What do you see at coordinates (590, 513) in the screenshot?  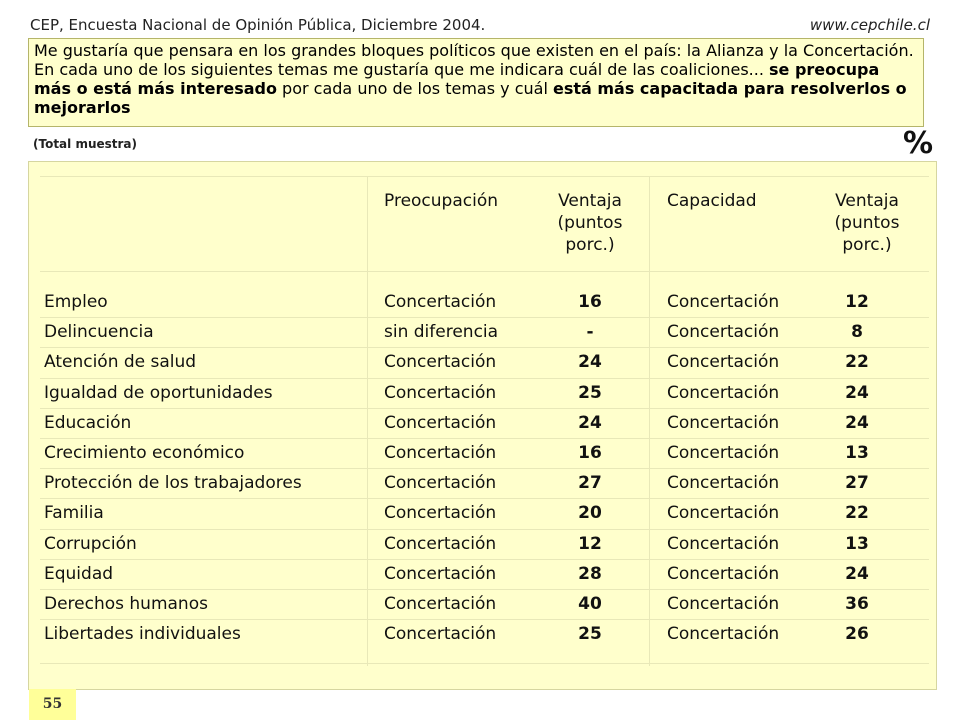 I see `row-ventaja-preocupacion: 20` at bounding box center [590, 513].